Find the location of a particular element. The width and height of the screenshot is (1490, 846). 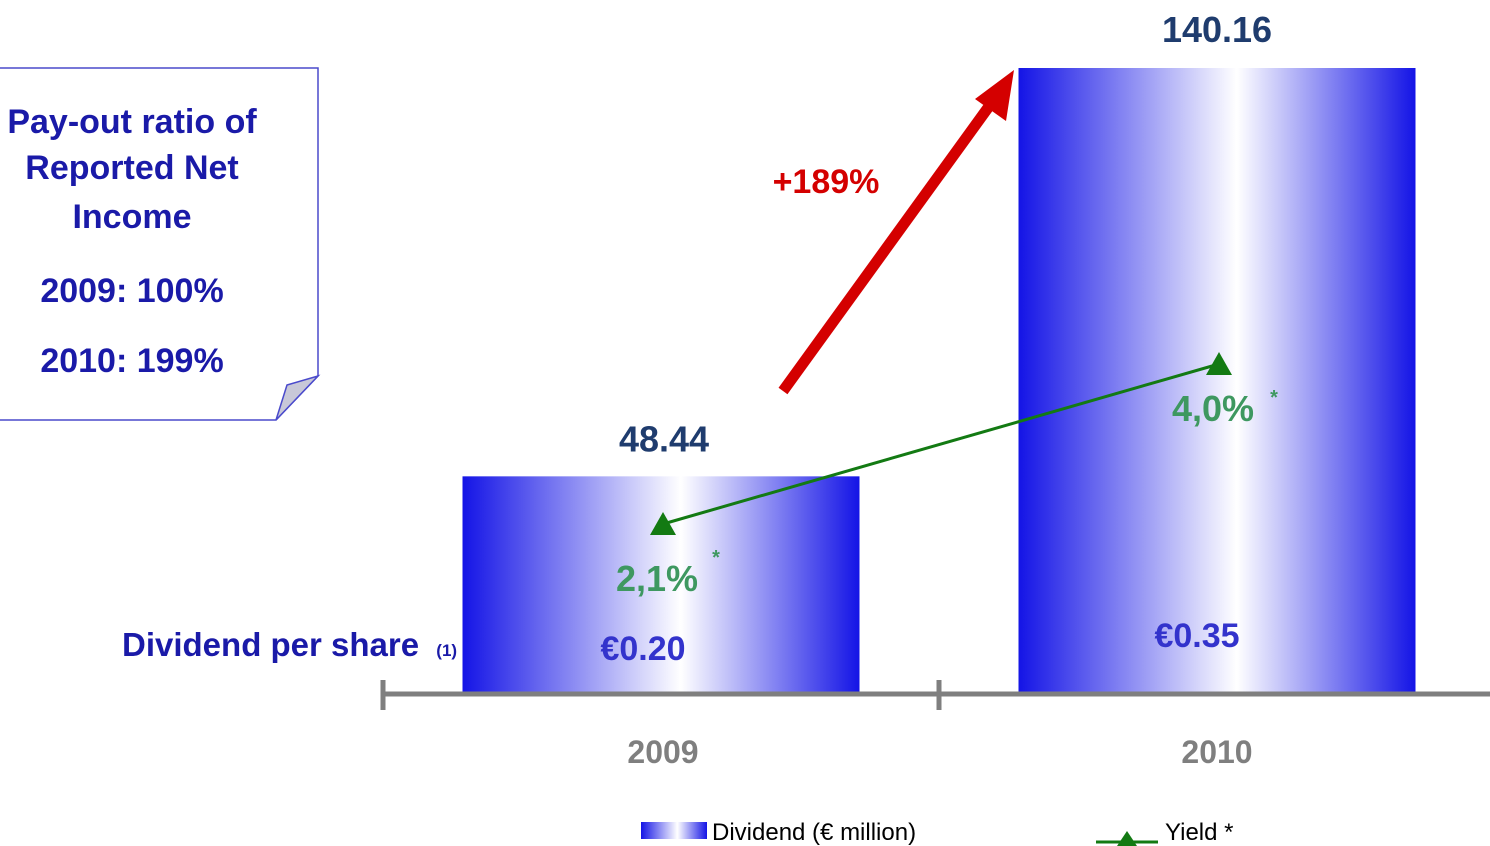

yield-footnote-mark-2010: * is located at coordinates (1274, 398).